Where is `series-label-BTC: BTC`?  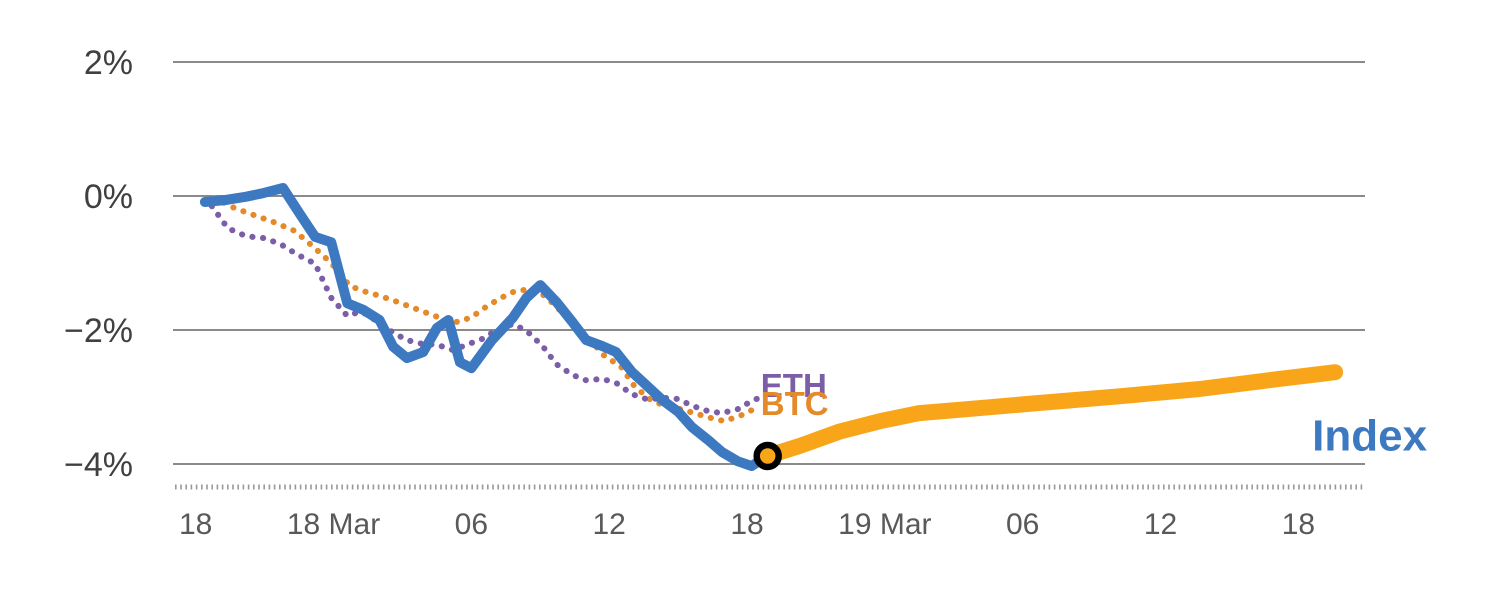 series-label-BTC: BTC is located at coordinates (795, 403).